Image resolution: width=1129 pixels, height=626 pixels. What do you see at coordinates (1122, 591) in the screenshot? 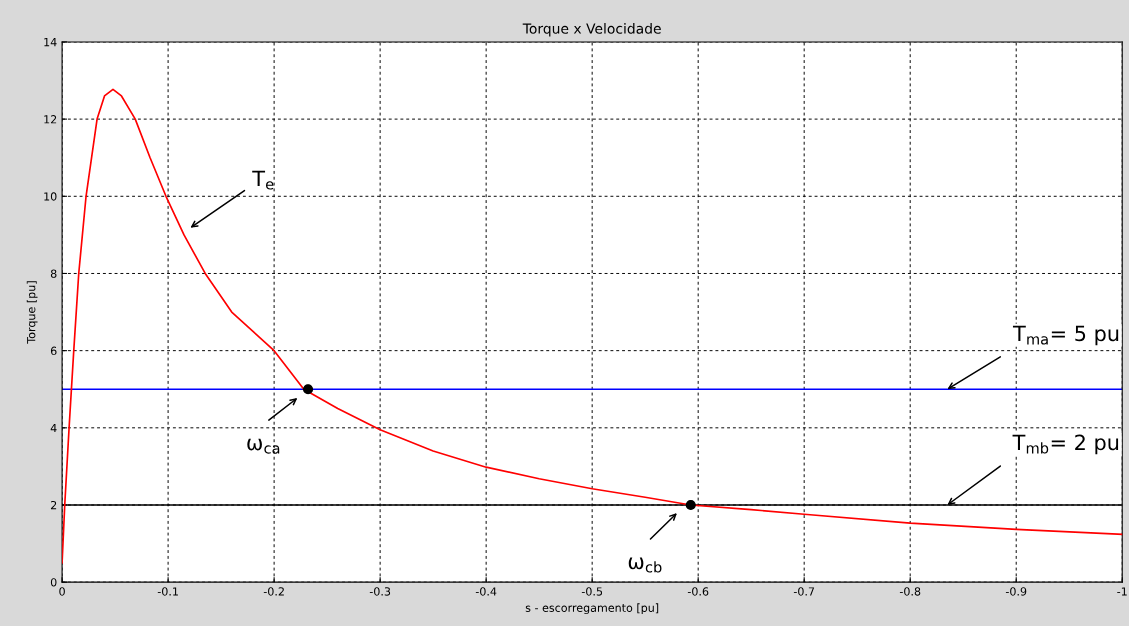
I see `x-tick-label: -1` at bounding box center [1122, 591].